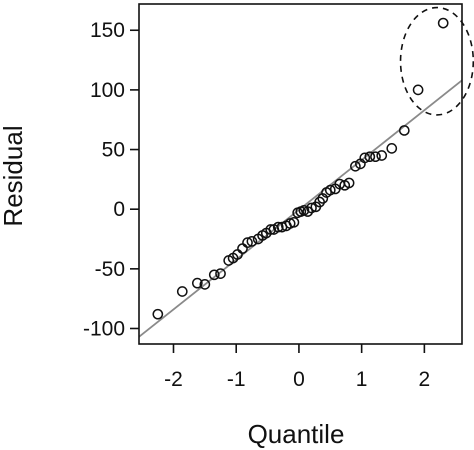 Image resolution: width=474 pixels, height=450 pixels. Describe the element at coordinates (436, 61) in the screenshot. I see `outlier-highlight-ellipse` at that location.